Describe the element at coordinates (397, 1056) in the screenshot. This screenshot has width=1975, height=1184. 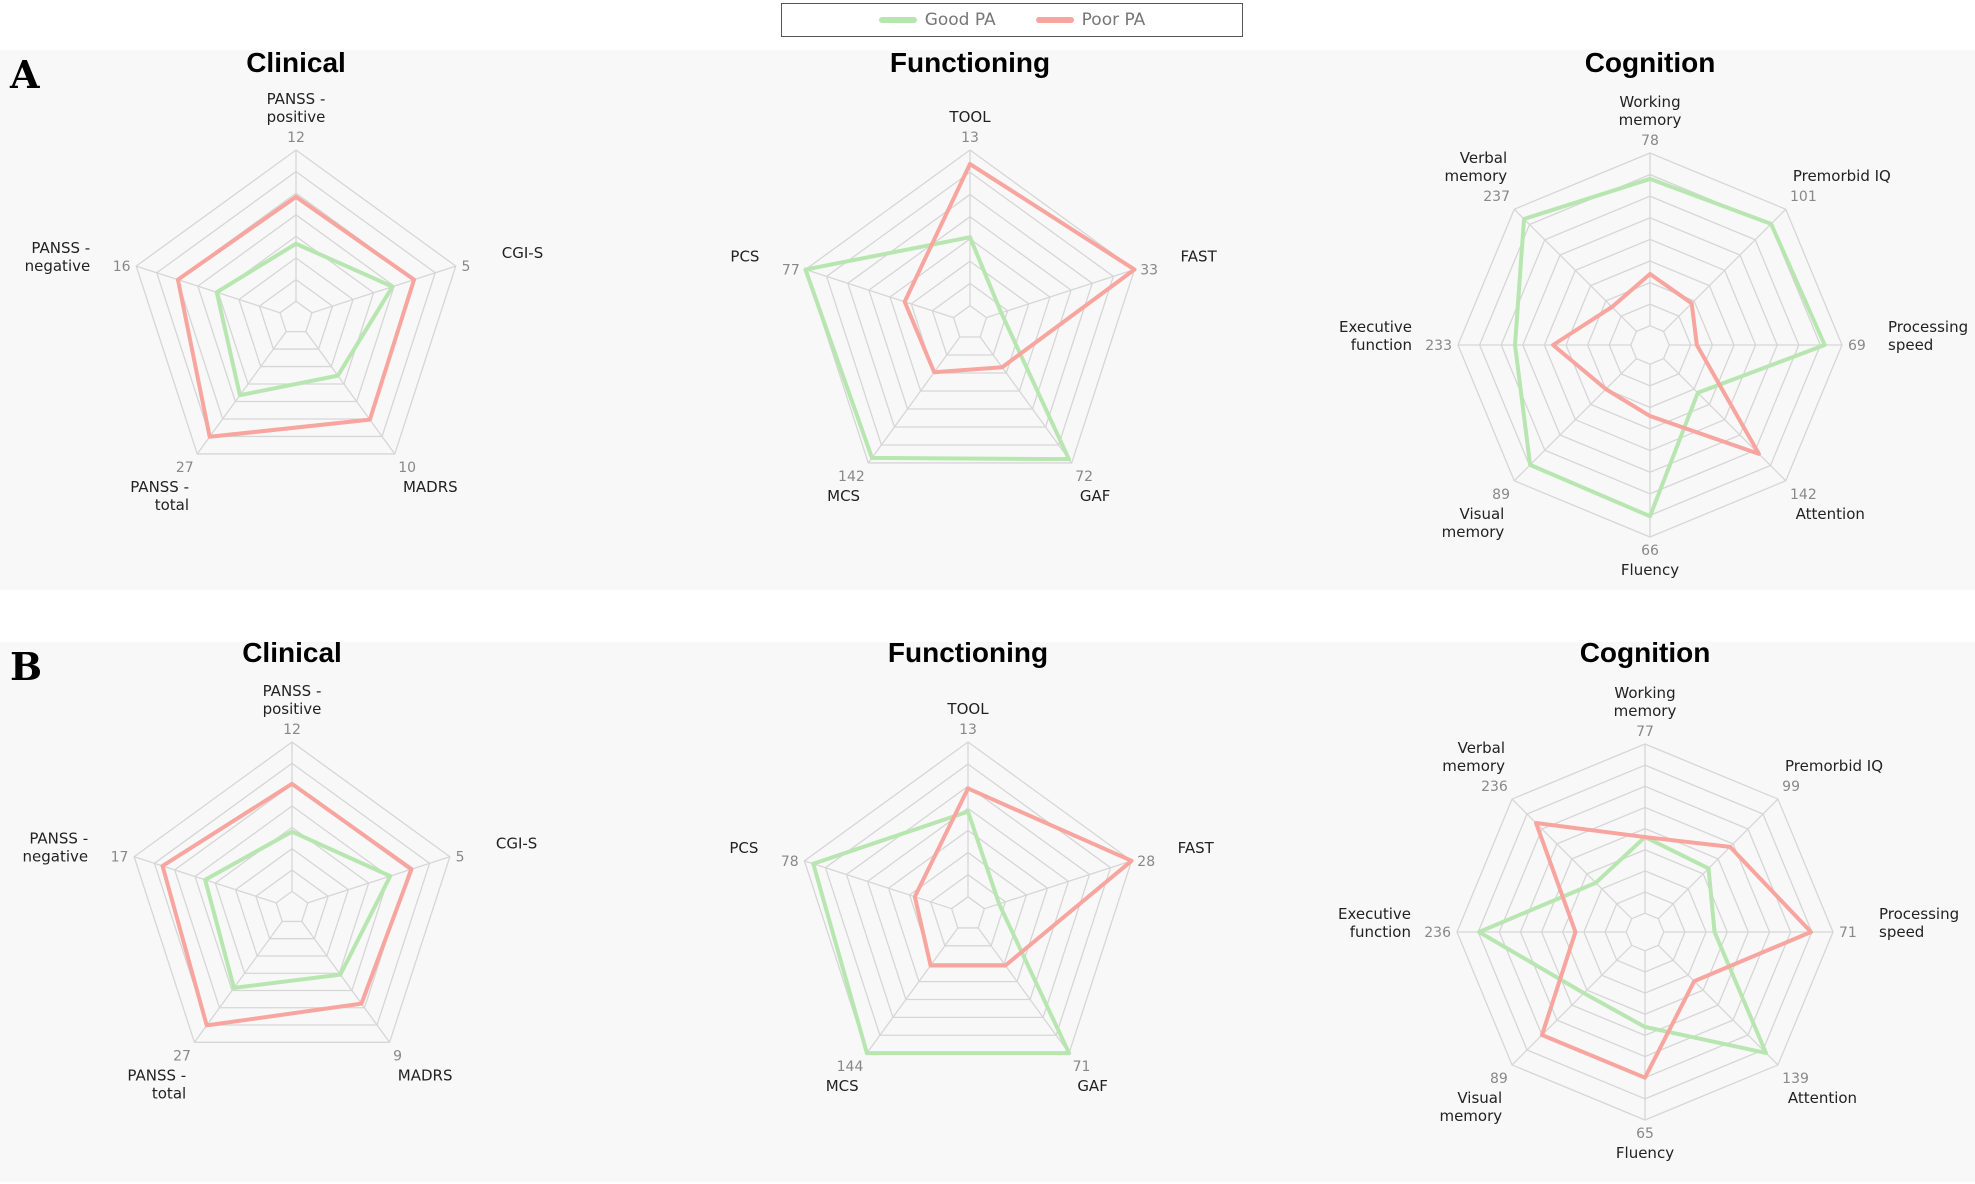
I see `axis-max-value: 9` at that location.